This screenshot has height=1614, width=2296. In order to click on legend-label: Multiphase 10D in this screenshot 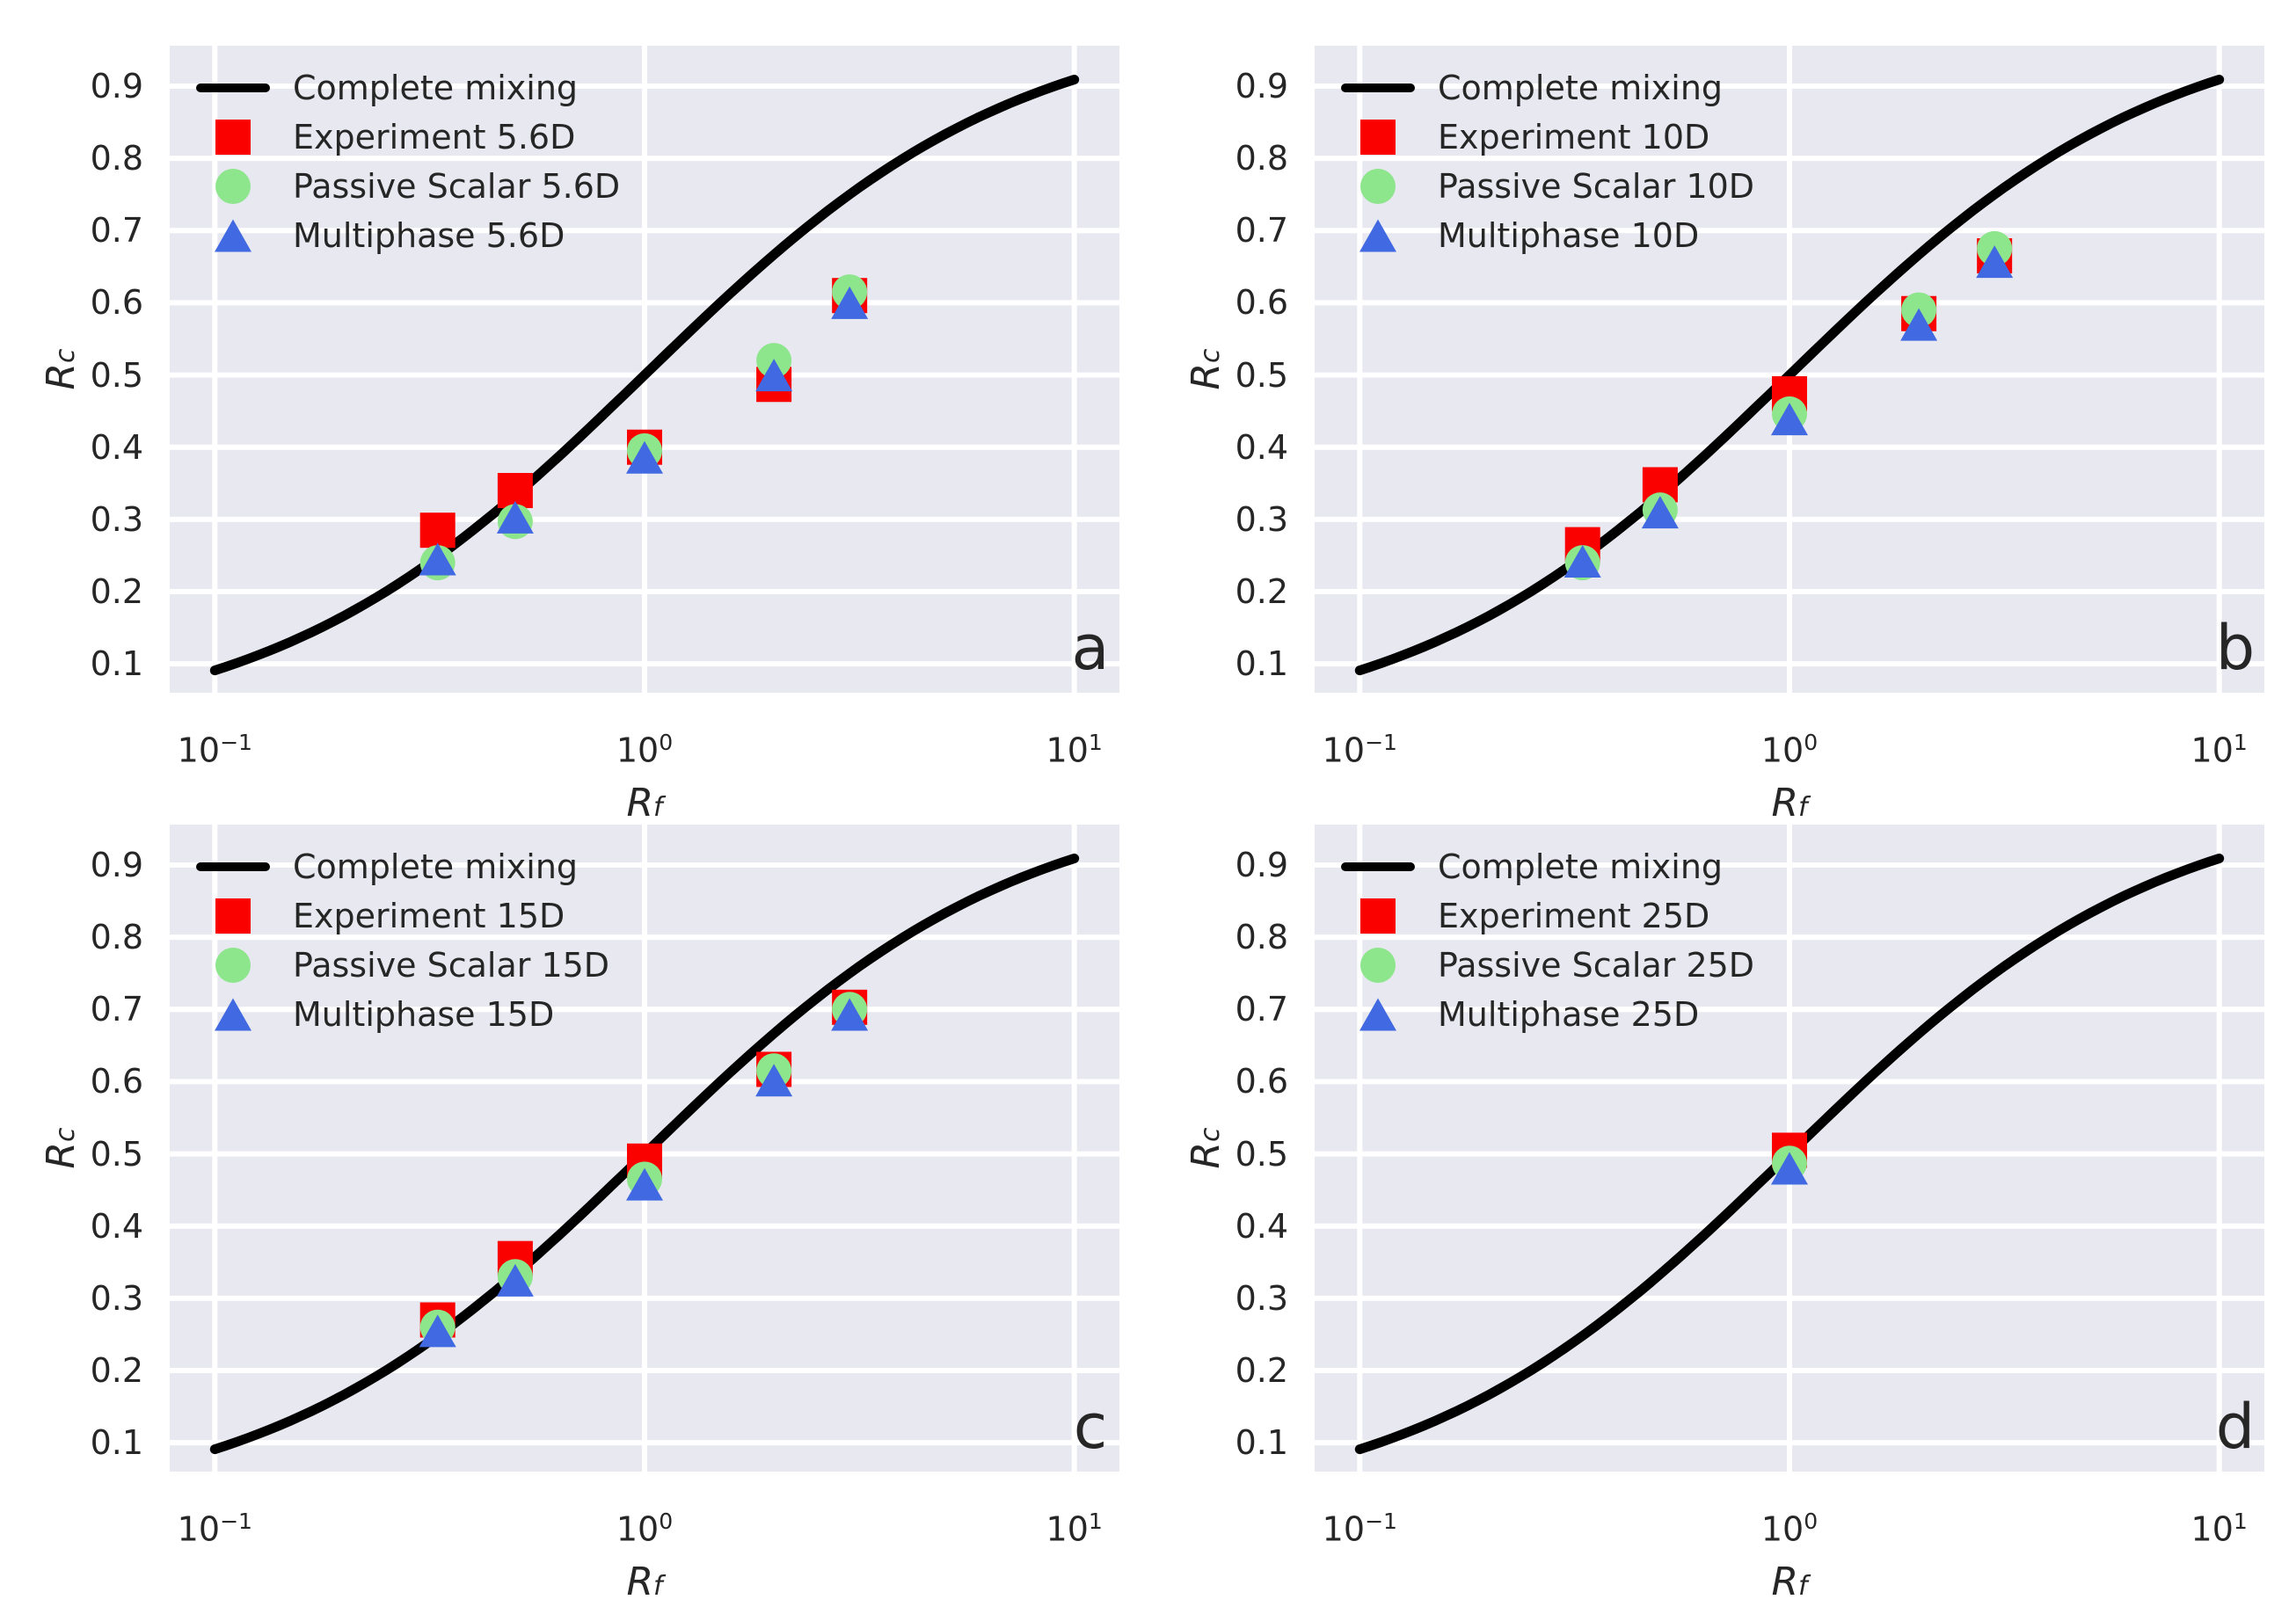, I will do `click(1569, 235)`.